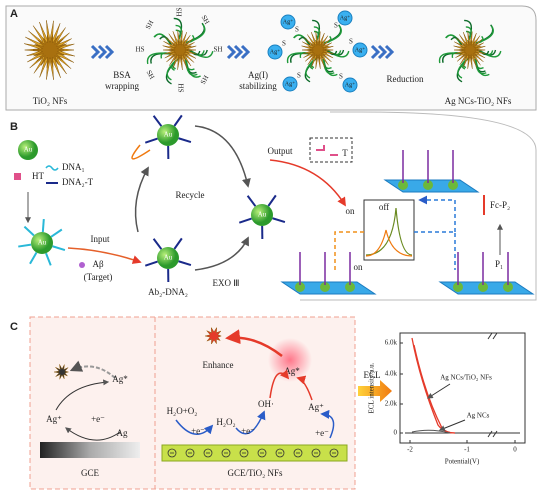 This screenshot has width=546, height=495. Describe the element at coordinates (391, 343) in the screenshot. I see `y-tick-label: 6.0k` at that location.